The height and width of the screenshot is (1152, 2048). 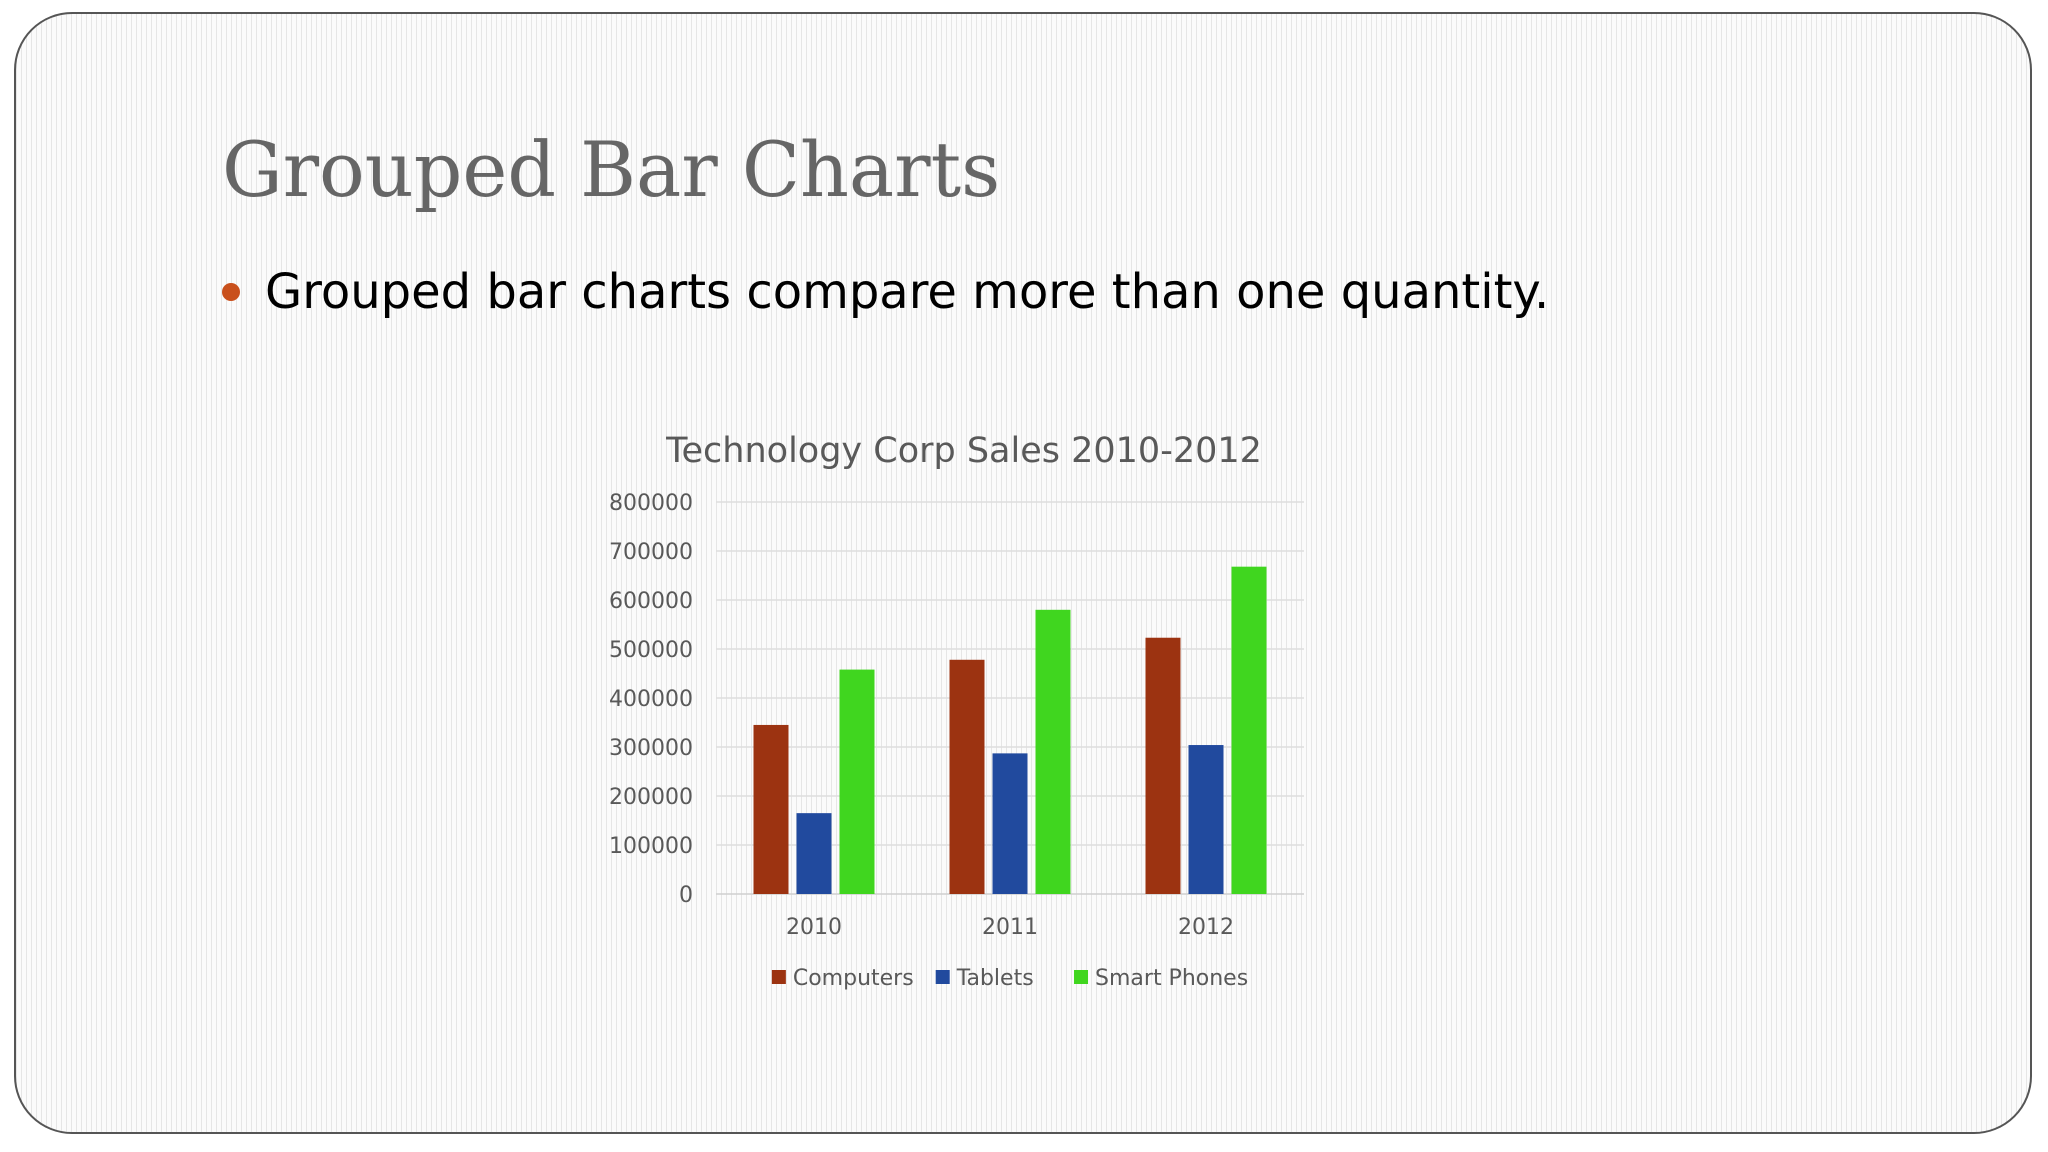 I want to click on slide-title: Grouped Bar Charts, so click(x=611, y=169).